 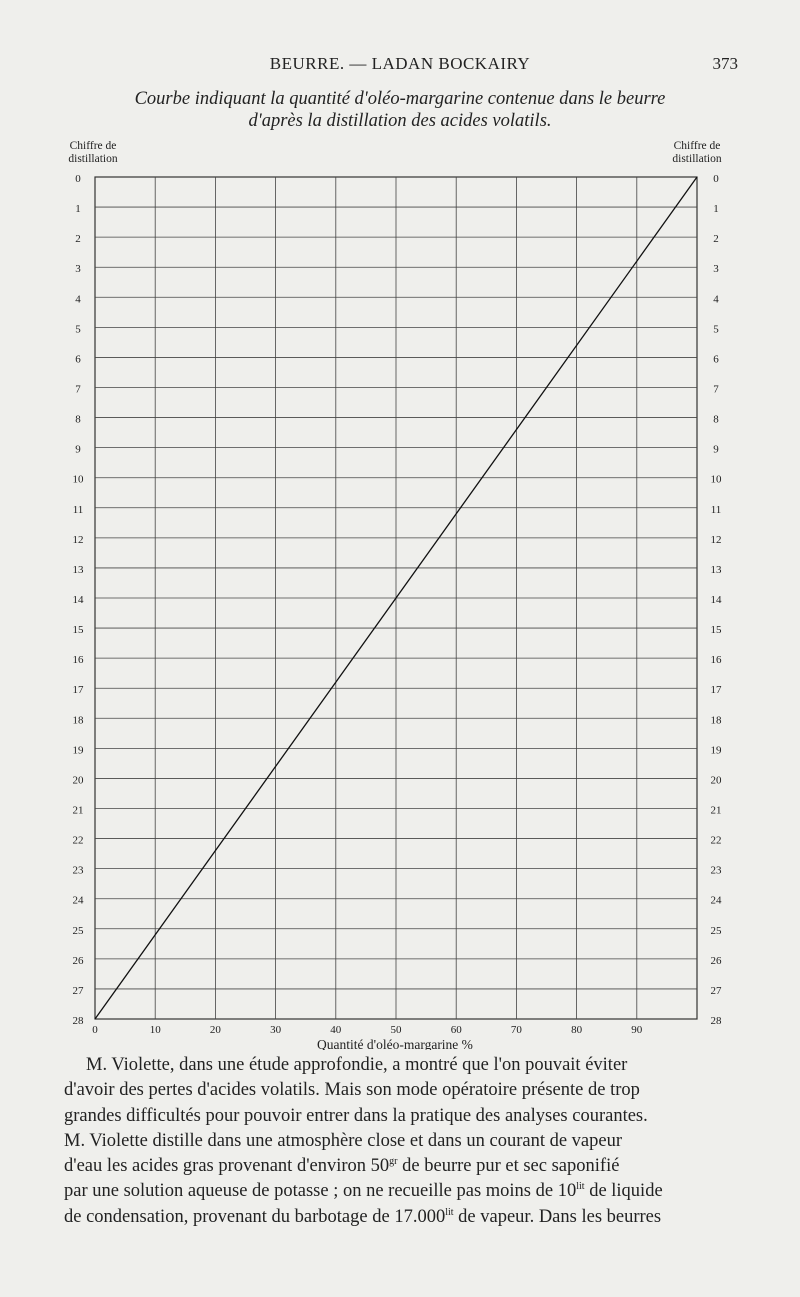 I want to click on y-tick-label-right: 20, so click(x=717, y=780).